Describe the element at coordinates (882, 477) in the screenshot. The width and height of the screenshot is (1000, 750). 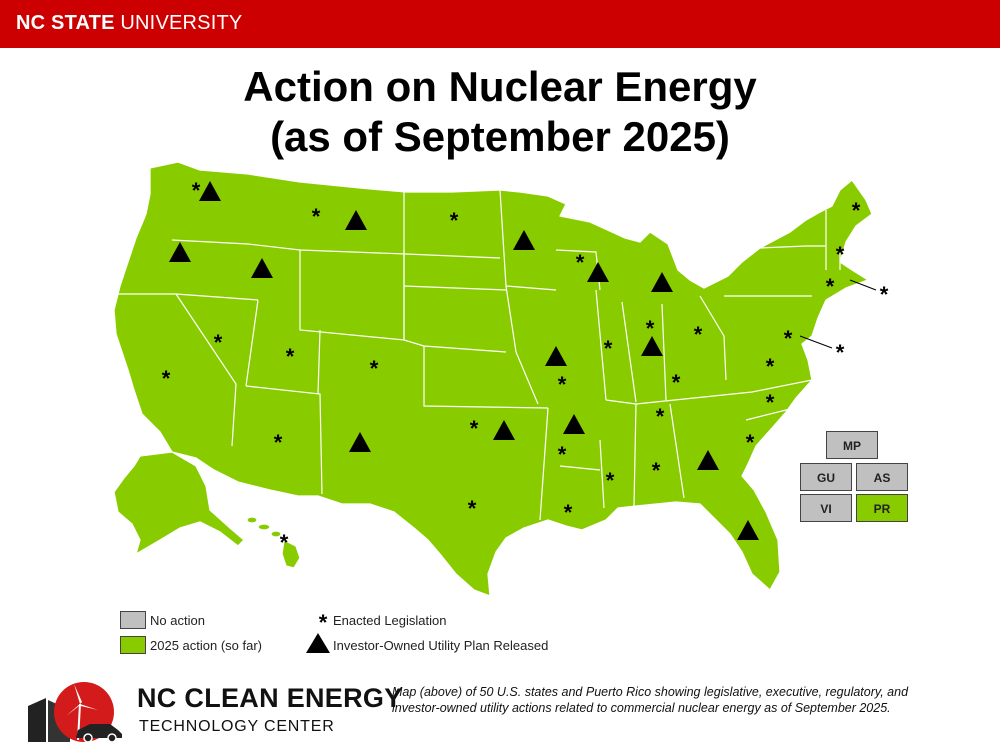
I see `territory-as: AS` at that location.